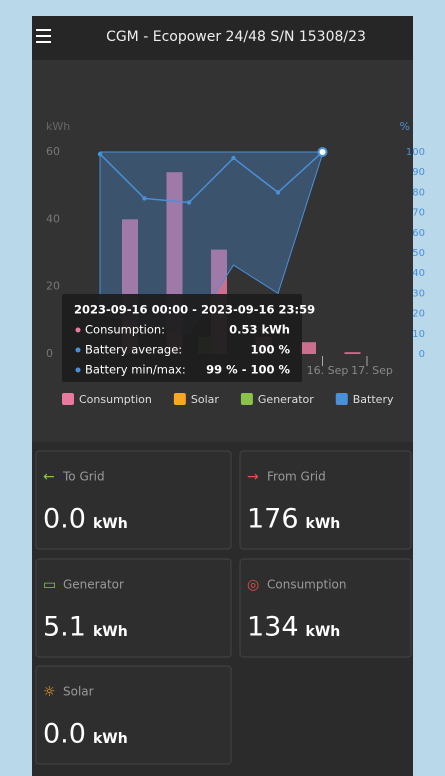 This screenshot has width=445, height=776. I want to click on tooltip-value: 100 %, so click(270, 350).